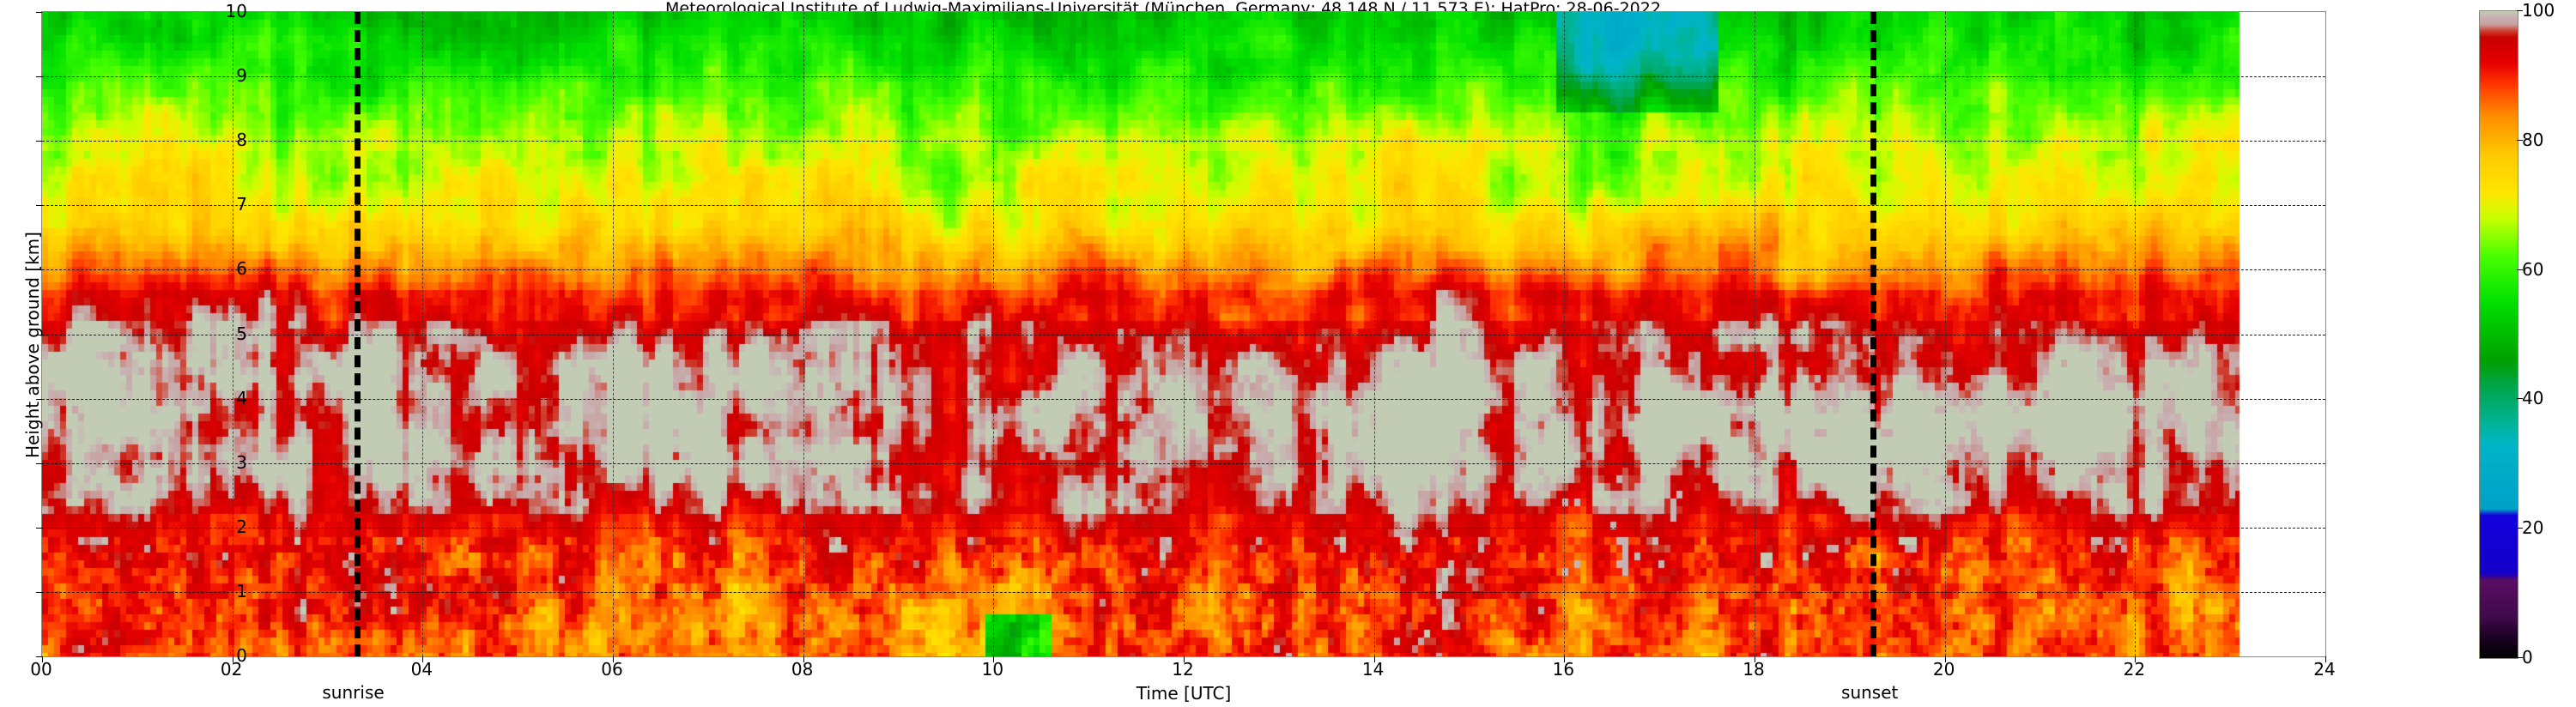 This screenshot has width=2576, height=707. Describe the element at coordinates (357, 334) in the screenshot. I see `marker-sunrise` at that location.